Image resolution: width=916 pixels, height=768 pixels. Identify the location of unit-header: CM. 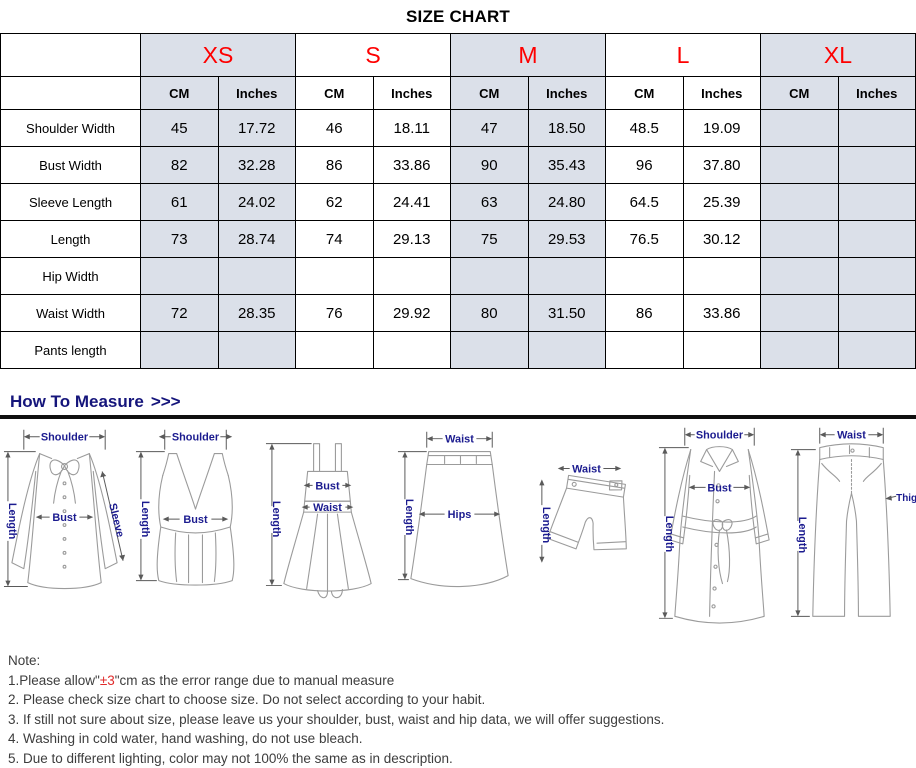
(800, 93).